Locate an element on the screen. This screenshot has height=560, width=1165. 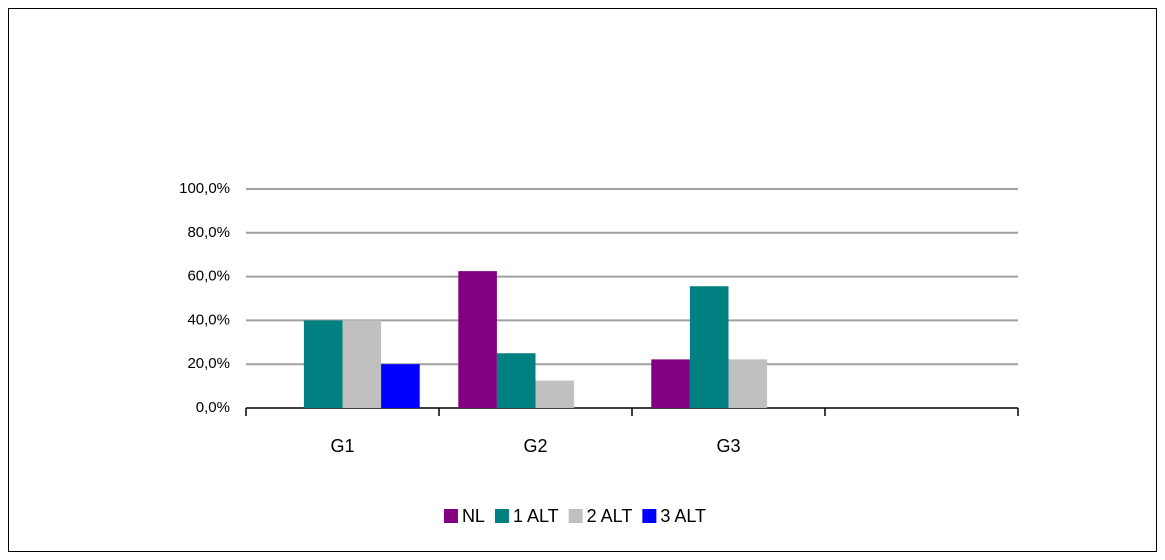
y-tick-label: 20,0% is located at coordinates (208, 363).